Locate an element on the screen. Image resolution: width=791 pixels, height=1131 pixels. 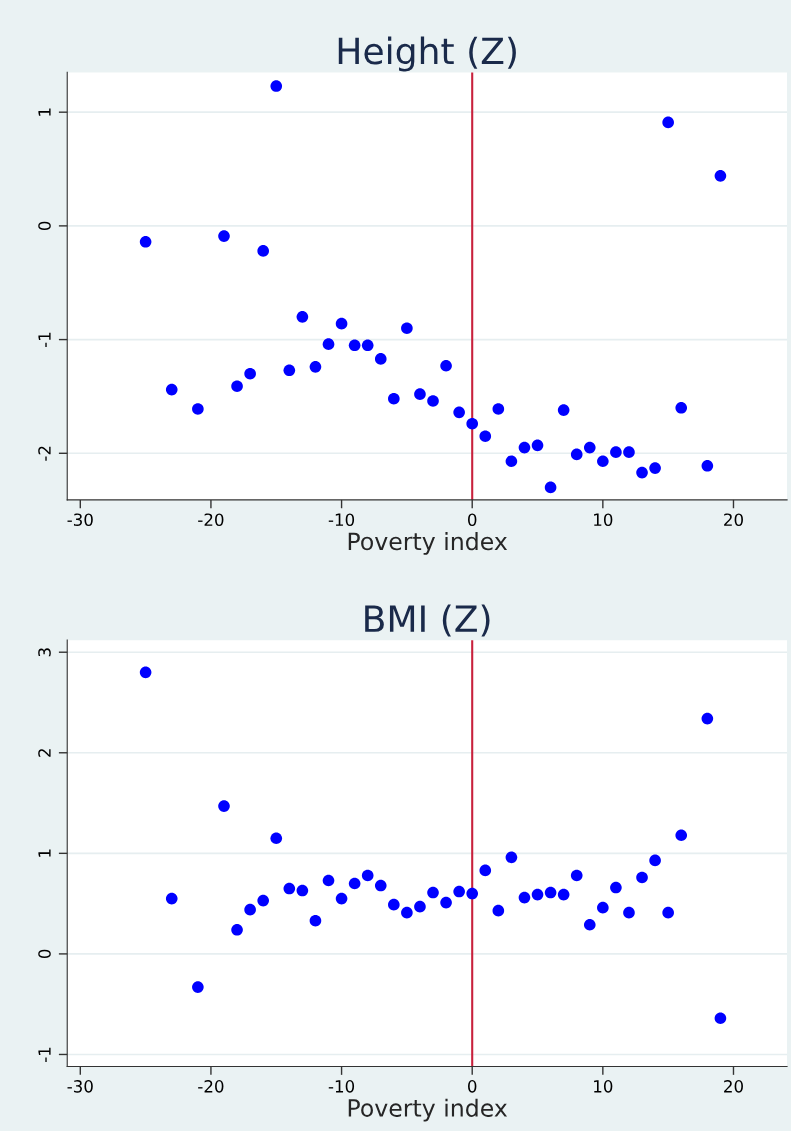
y-tick-label: 1 is located at coordinates (44, 853).